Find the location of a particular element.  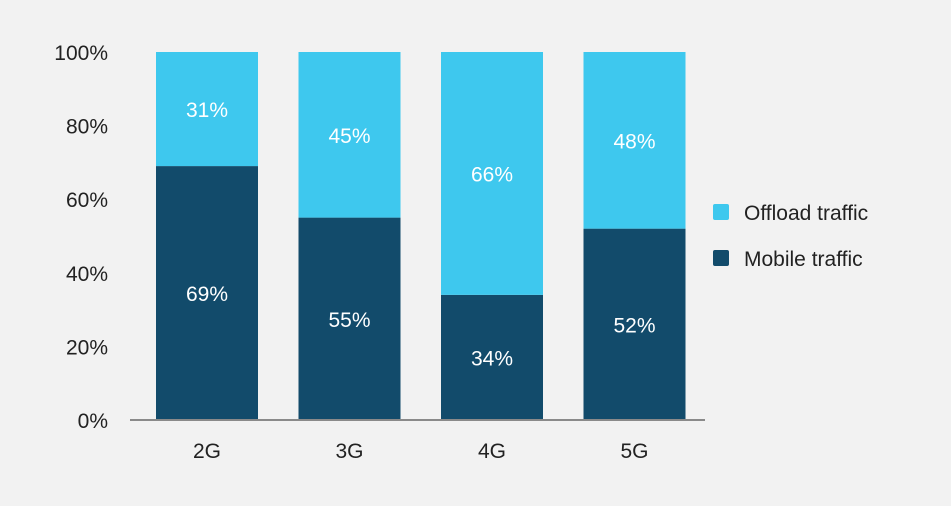

data-label-offload-traffic-5g: 48% is located at coordinates (634, 141).